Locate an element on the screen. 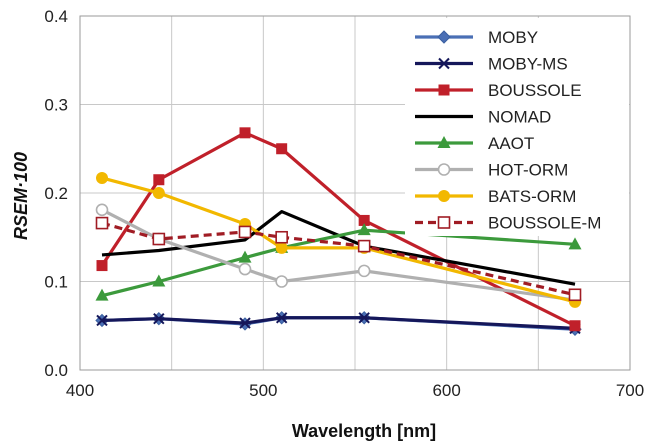 The image size is (657, 442). y-axis-ticks: 0.0 0.1 0.2 0.3 0.4 is located at coordinates (56, 193).